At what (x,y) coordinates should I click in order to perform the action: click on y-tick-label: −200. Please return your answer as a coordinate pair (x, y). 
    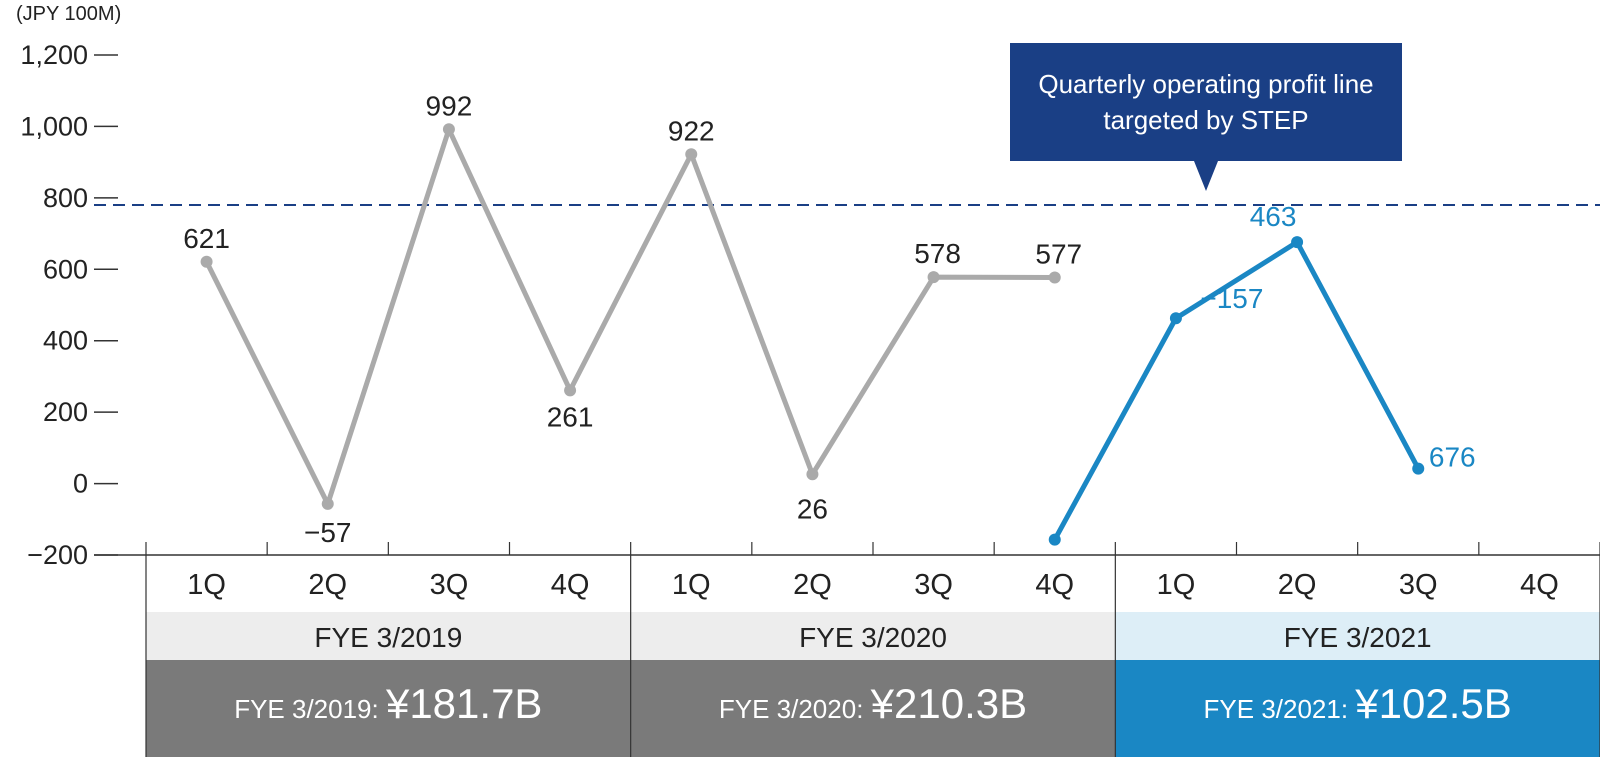
    Looking at the image, I should click on (57, 555).